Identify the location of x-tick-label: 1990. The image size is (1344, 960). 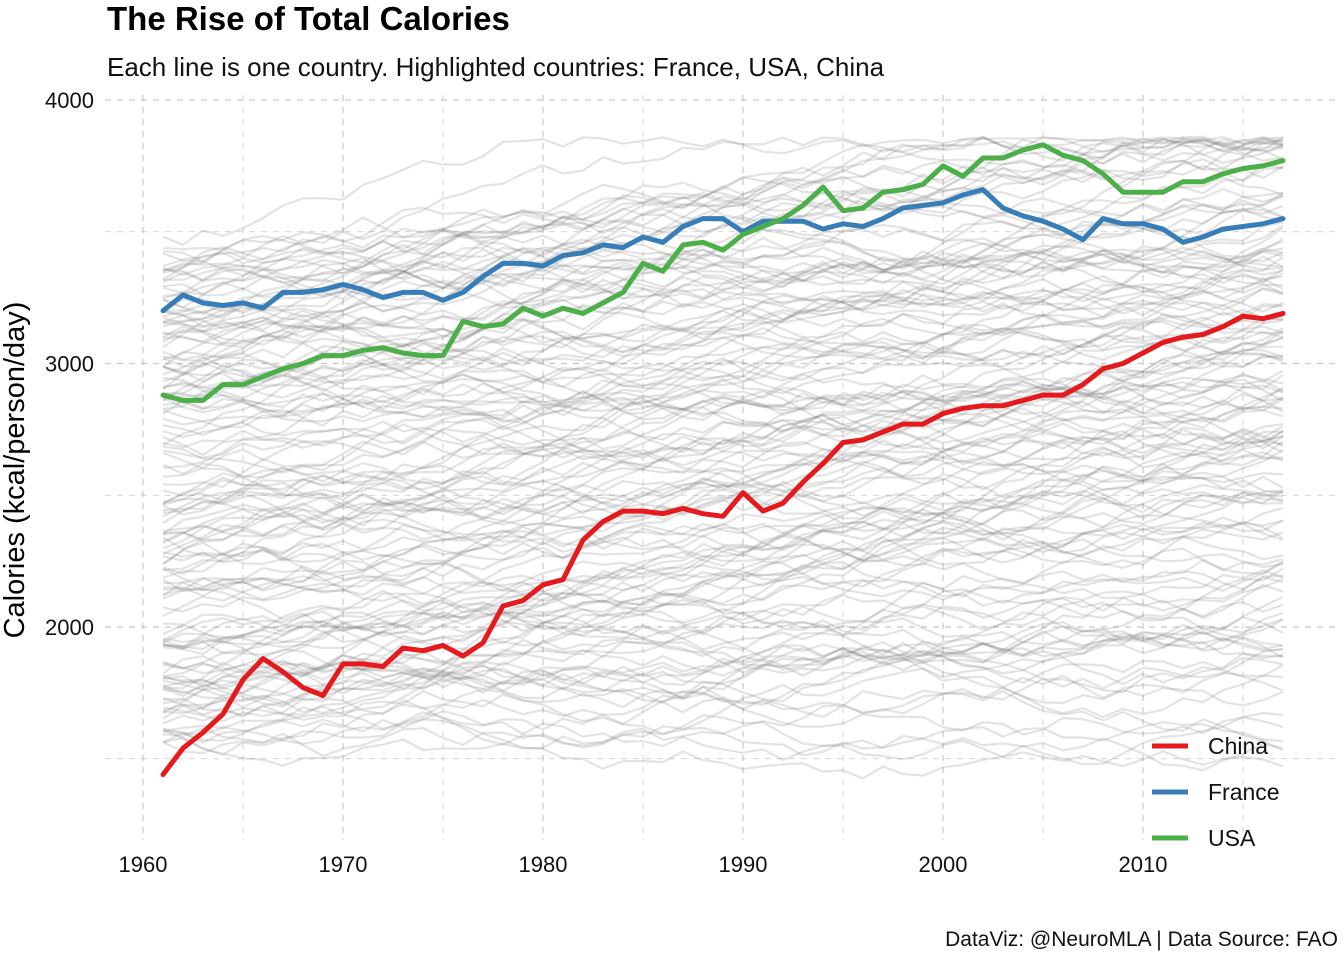
(743, 864).